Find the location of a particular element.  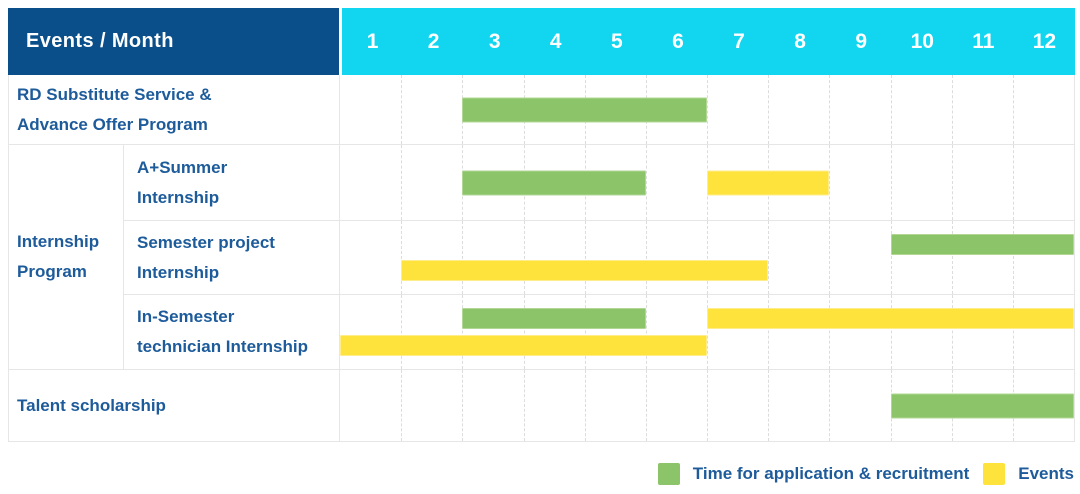

subrow-label: A+Summer Internship is located at coordinates (232, 182).